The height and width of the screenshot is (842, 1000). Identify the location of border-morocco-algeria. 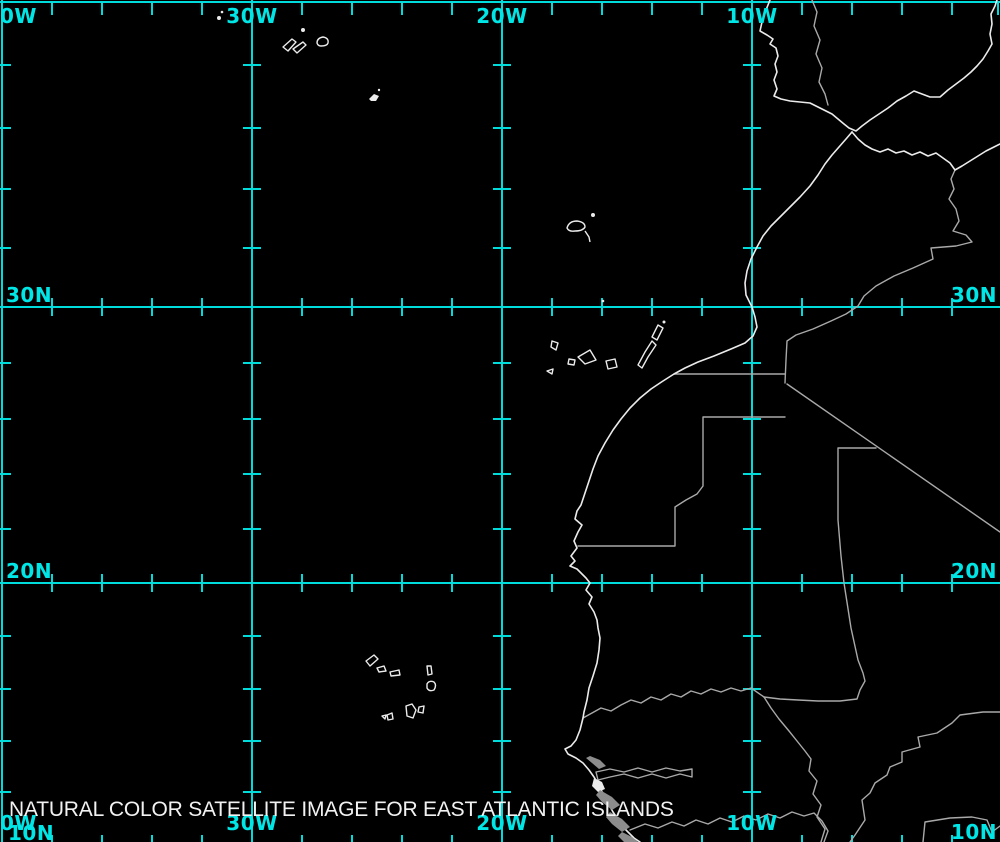
(878, 276).